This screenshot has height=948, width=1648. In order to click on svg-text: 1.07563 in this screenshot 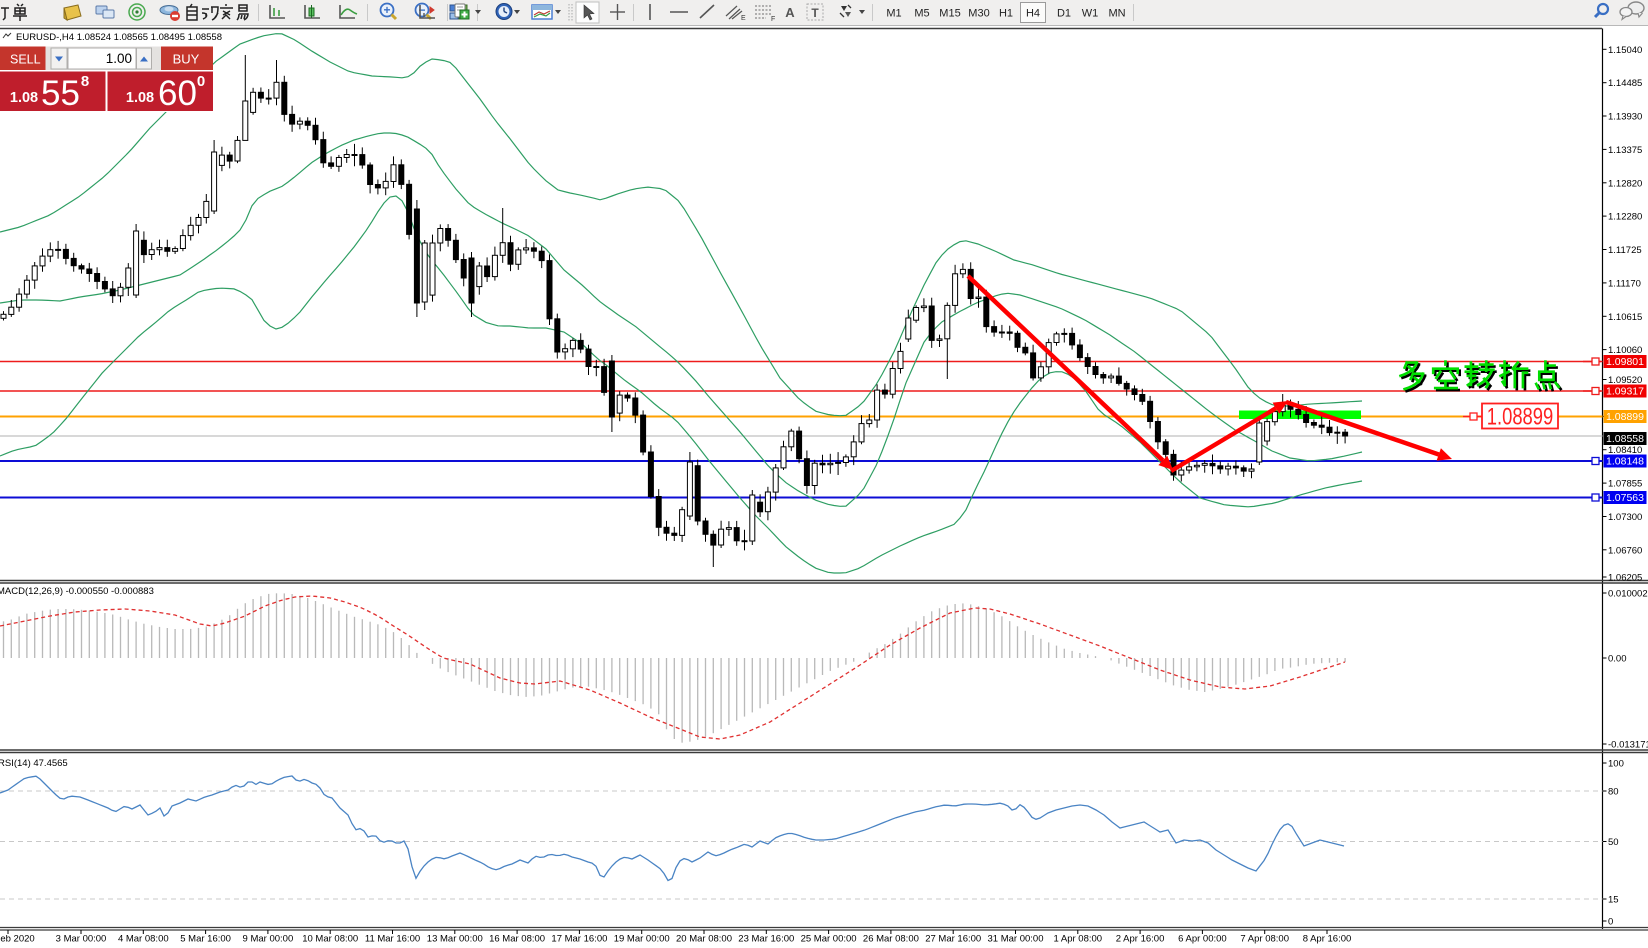, I will do `click(1625, 498)`.